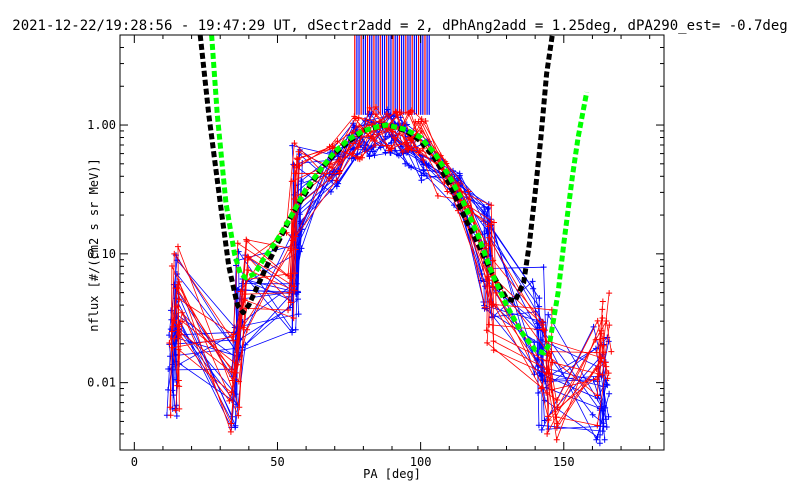 The image size is (800, 500). Describe the element at coordinates (101, 383) in the screenshot. I see `y-tick-label: 0.01` at that location.